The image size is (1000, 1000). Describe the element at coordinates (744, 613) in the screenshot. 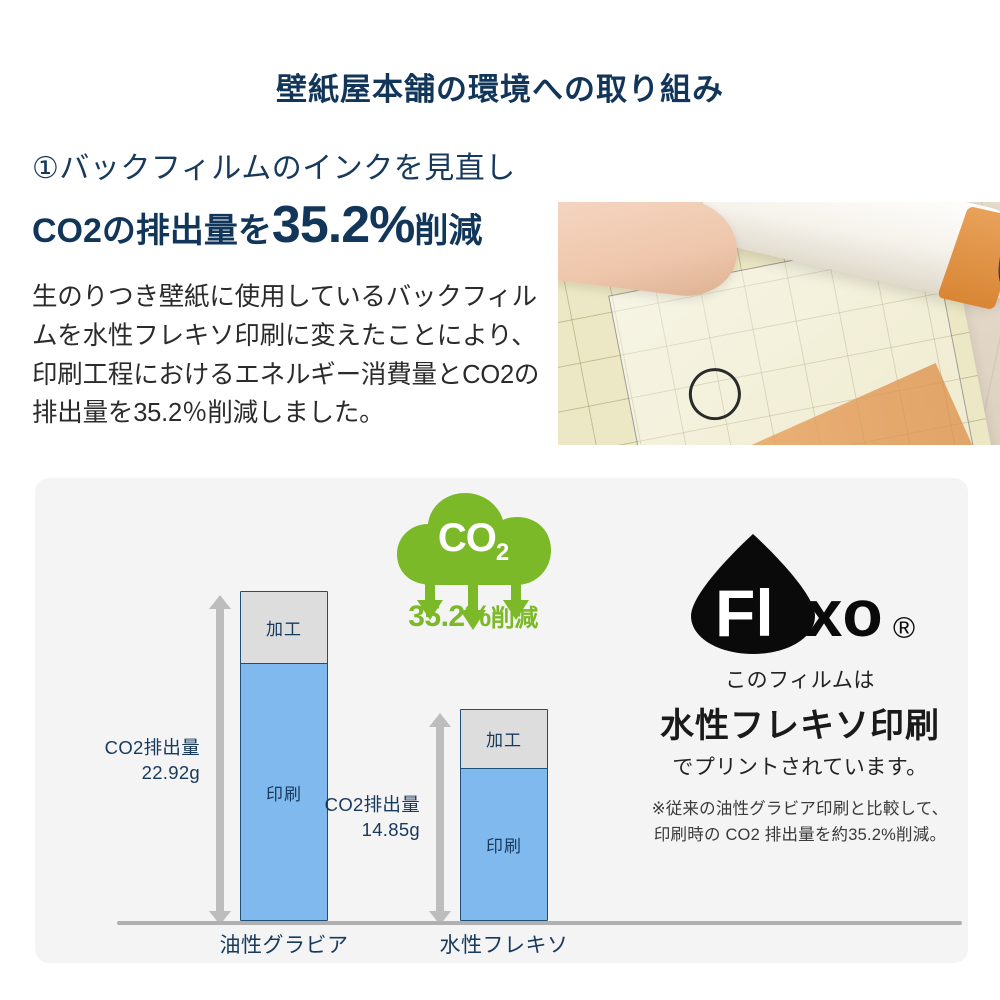

I see `svg-text: Fl` at that location.